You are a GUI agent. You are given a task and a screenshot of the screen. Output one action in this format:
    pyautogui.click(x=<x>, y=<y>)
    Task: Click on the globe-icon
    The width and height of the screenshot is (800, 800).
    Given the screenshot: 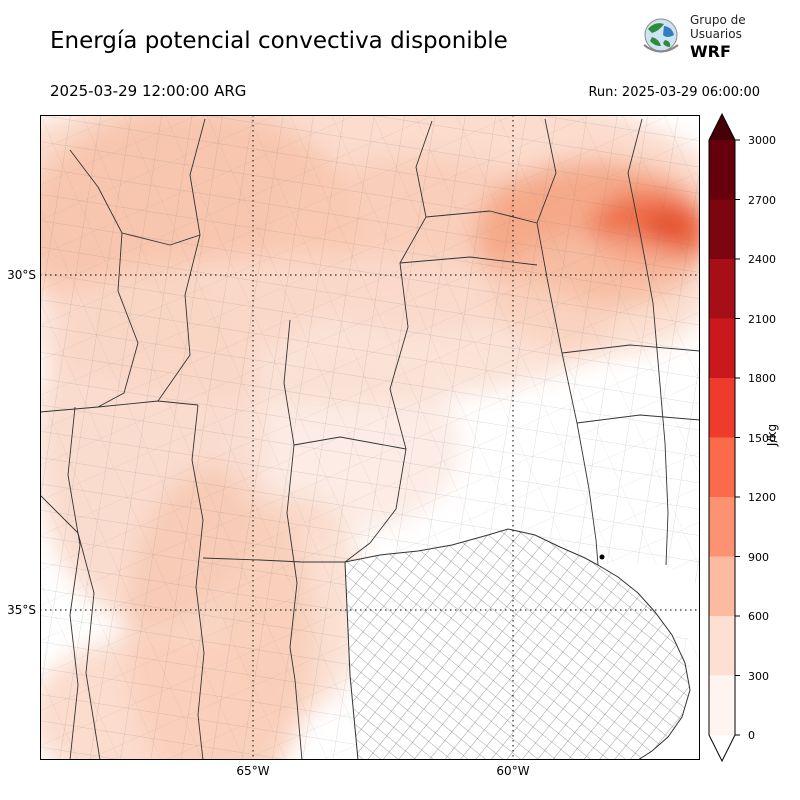 What is the action you would take?
    pyautogui.click(x=661, y=35)
    